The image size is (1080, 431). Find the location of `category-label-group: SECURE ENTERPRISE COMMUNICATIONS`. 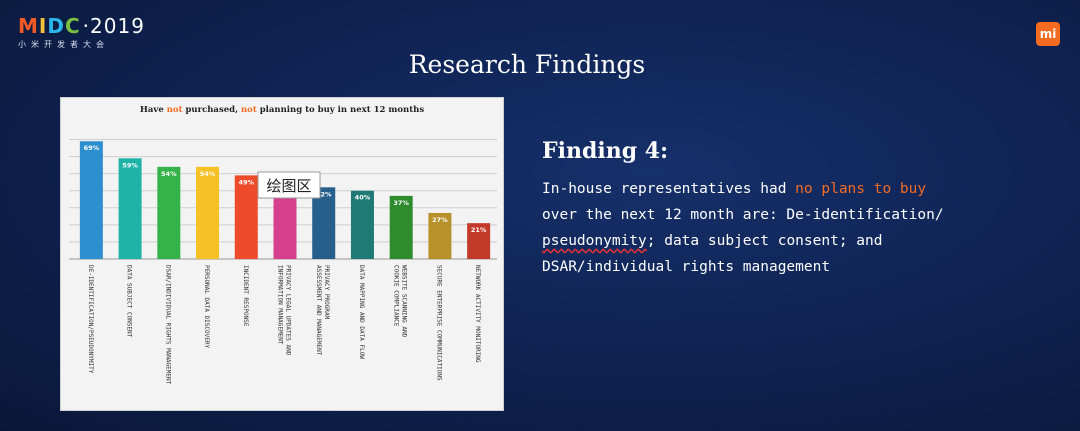

category-label-group: SECURE ENTERPRISE COMMUNICATIONS is located at coordinates (438, 323).